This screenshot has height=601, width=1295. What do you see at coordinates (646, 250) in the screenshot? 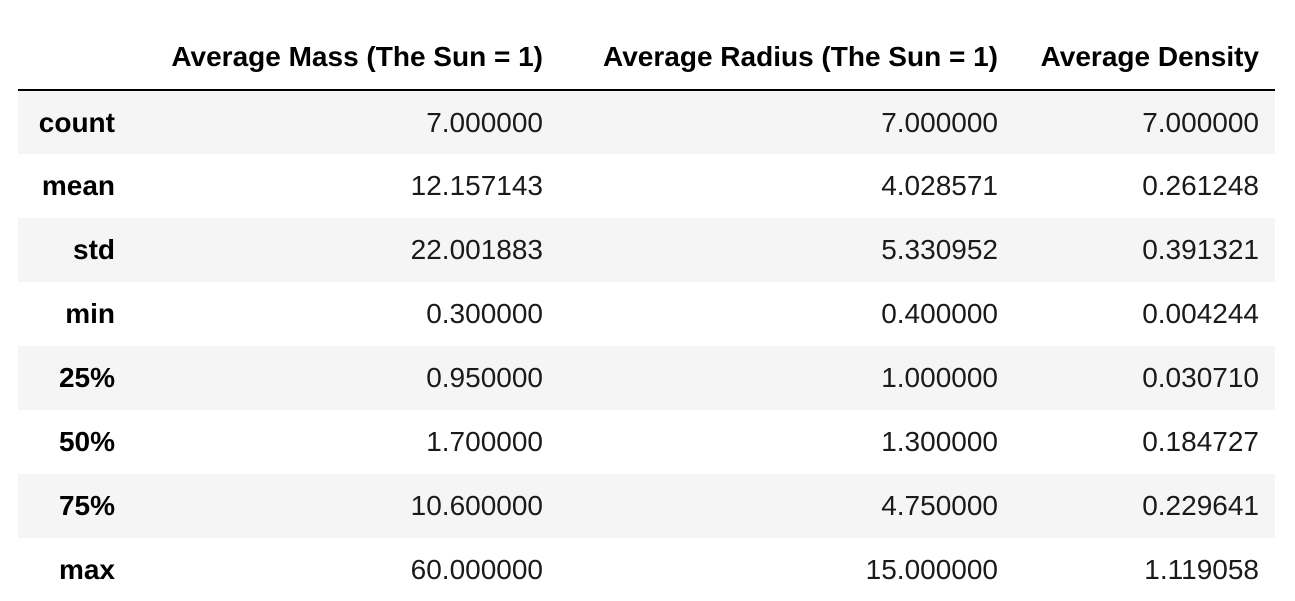
I see `table-row: std 22.001883 5.330952 0.391321` at bounding box center [646, 250].